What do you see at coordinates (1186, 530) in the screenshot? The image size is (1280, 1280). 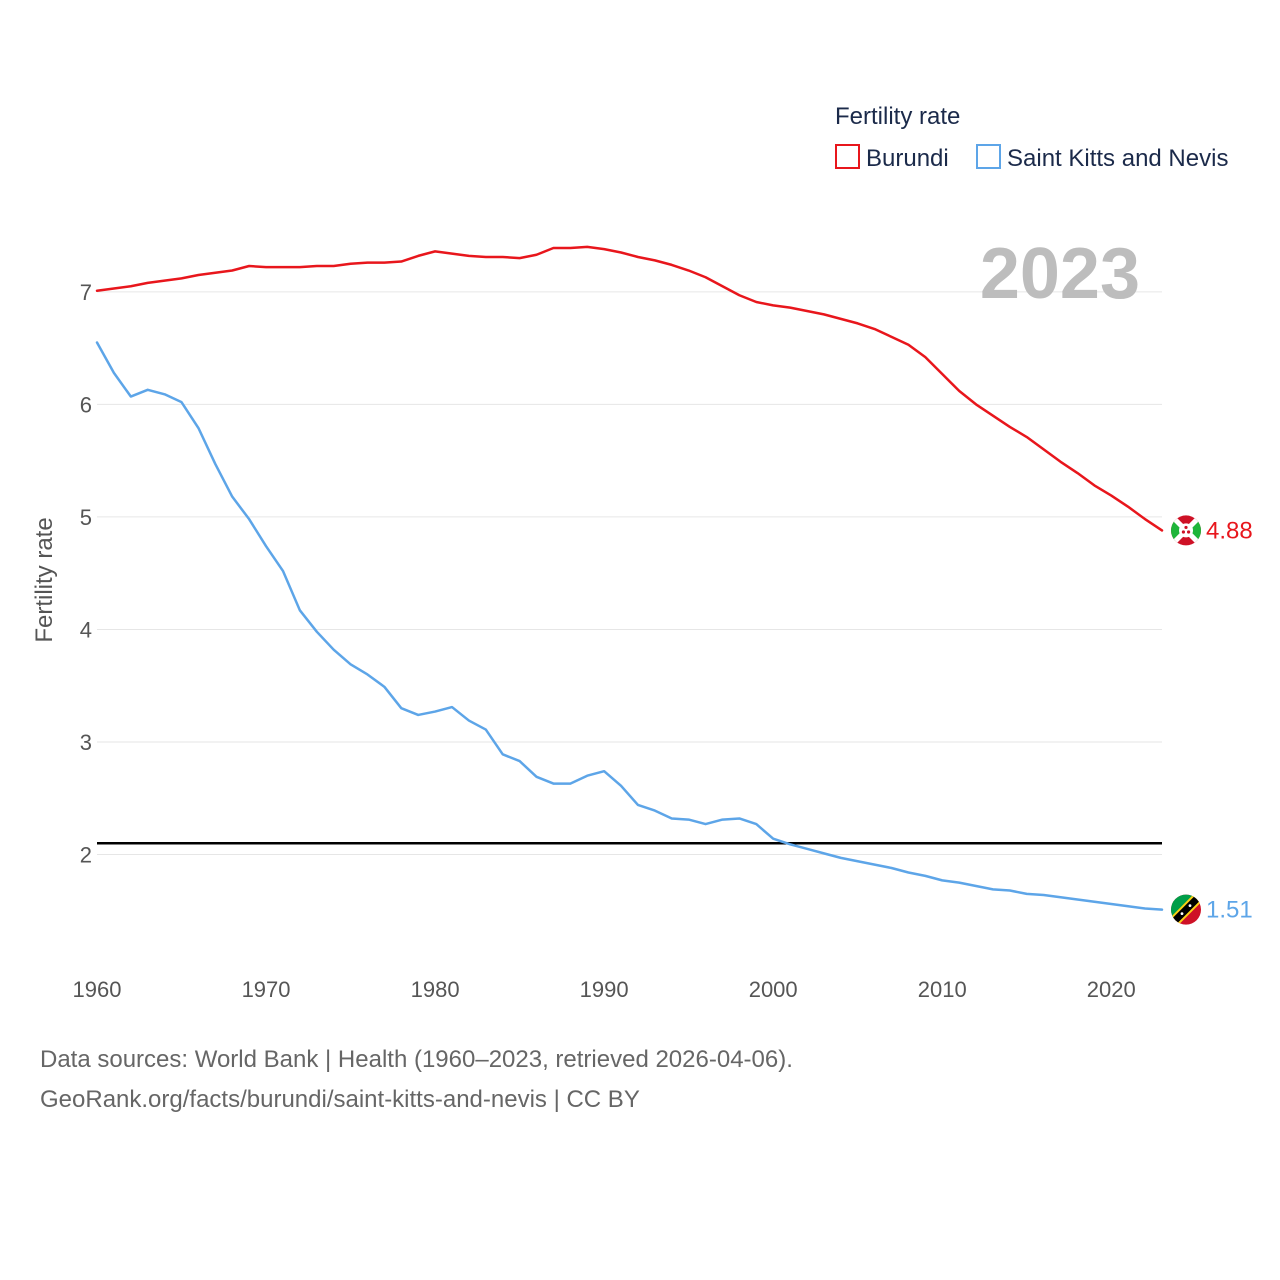 I see `burundi-flag-icon` at bounding box center [1186, 530].